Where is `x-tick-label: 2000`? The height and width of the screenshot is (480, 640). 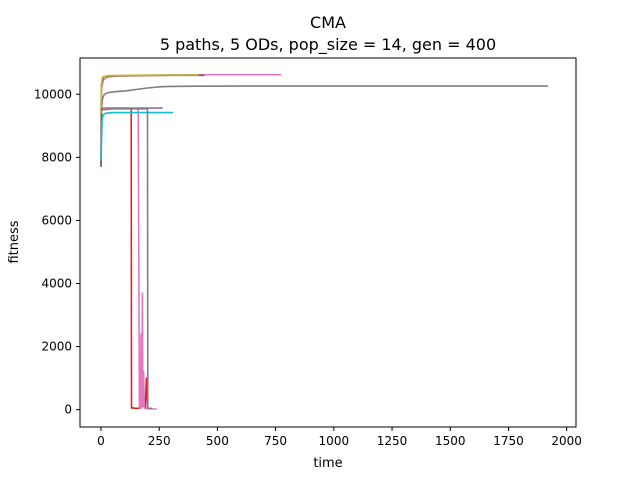
x-tick-label: 2000 is located at coordinates (566, 441).